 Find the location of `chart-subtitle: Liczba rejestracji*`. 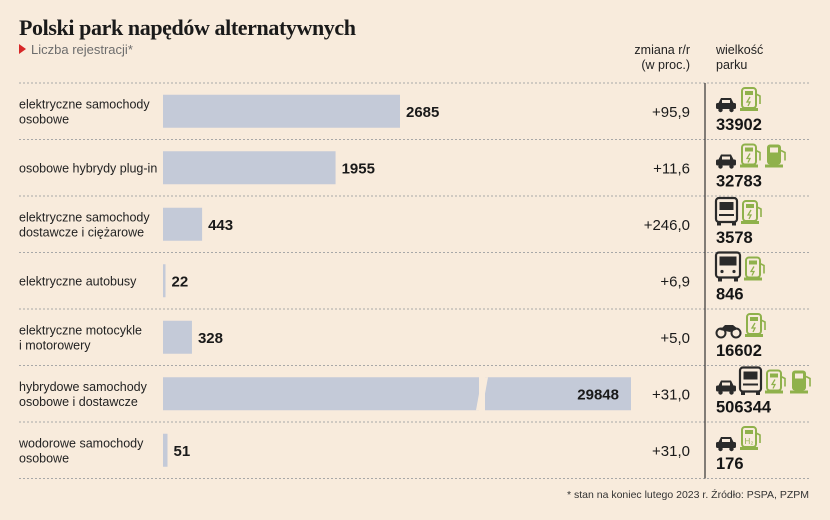

chart-subtitle: Liczba rejestracji* is located at coordinates (76, 49).